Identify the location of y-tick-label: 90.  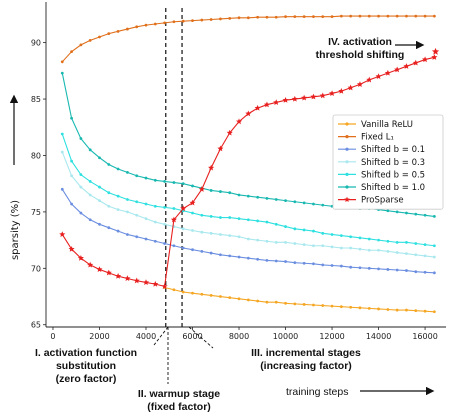
(36, 43).